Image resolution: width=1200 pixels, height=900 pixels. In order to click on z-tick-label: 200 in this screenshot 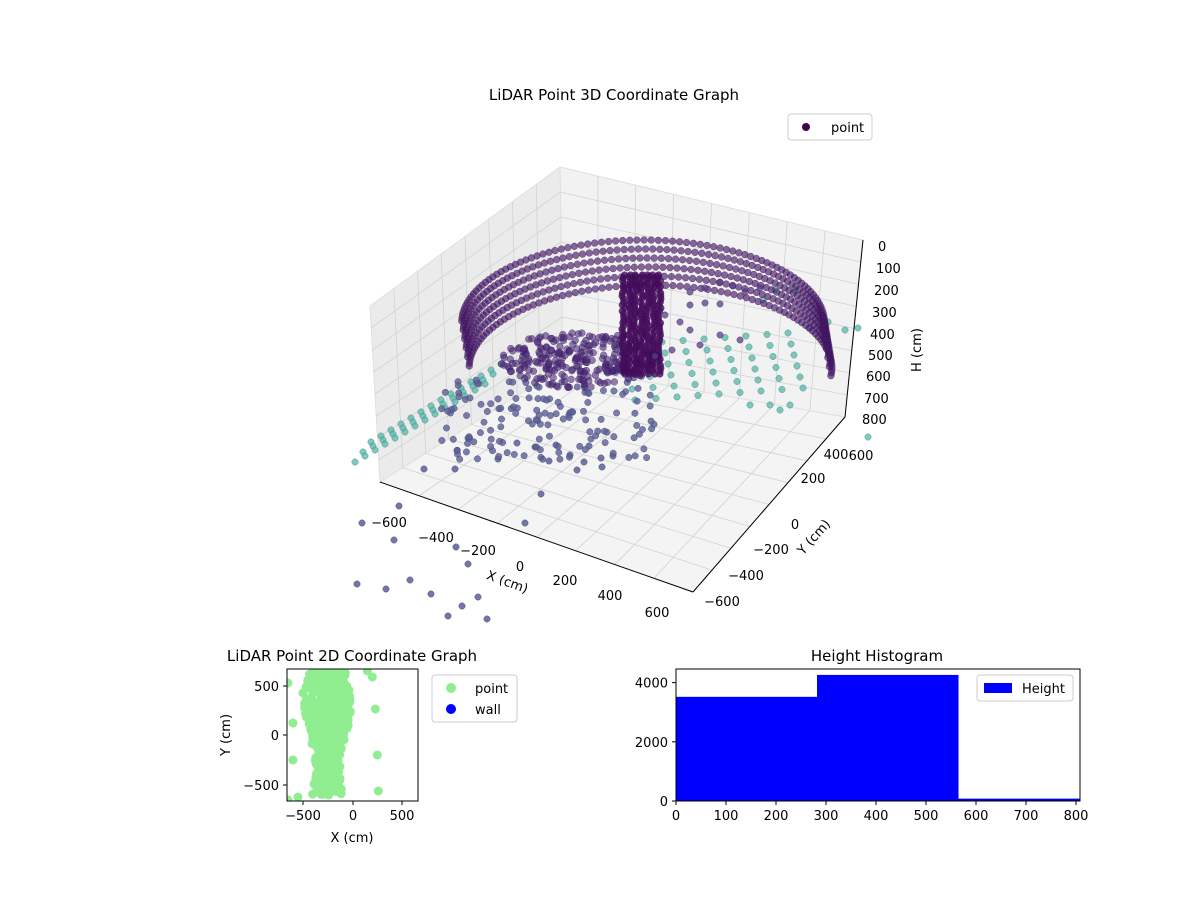, I will do `click(886, 291)`.